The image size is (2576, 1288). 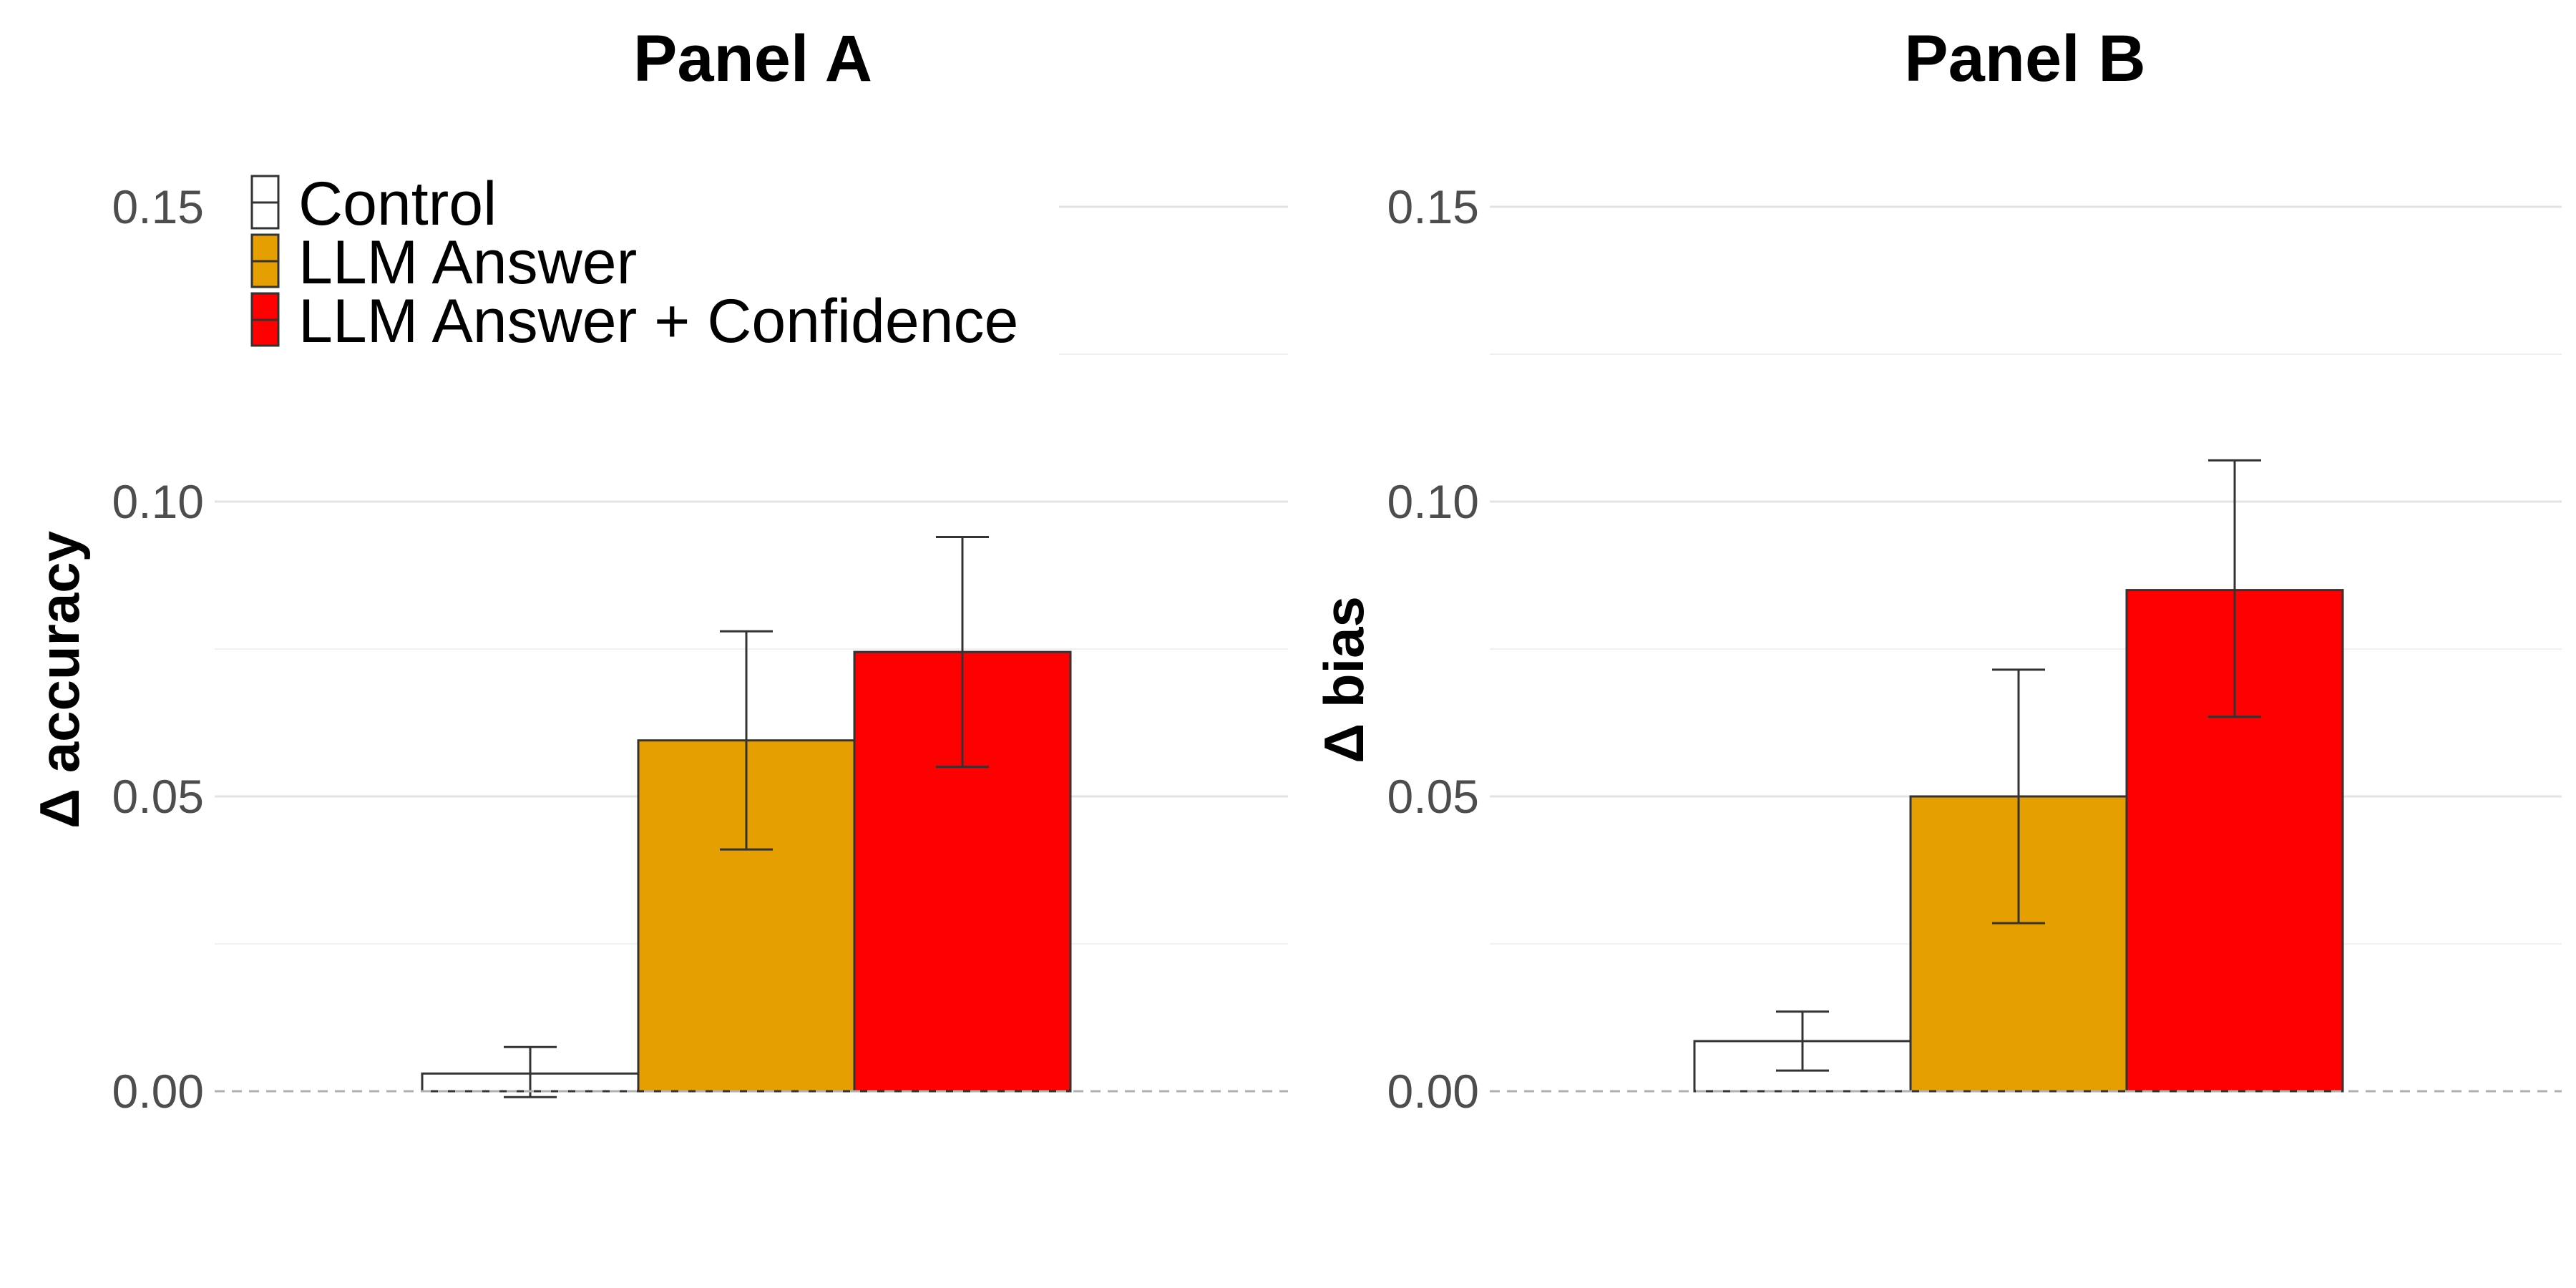 I want to click on panel-a-errorbar-llm-answer-confidence, so click(x=962, y=652).